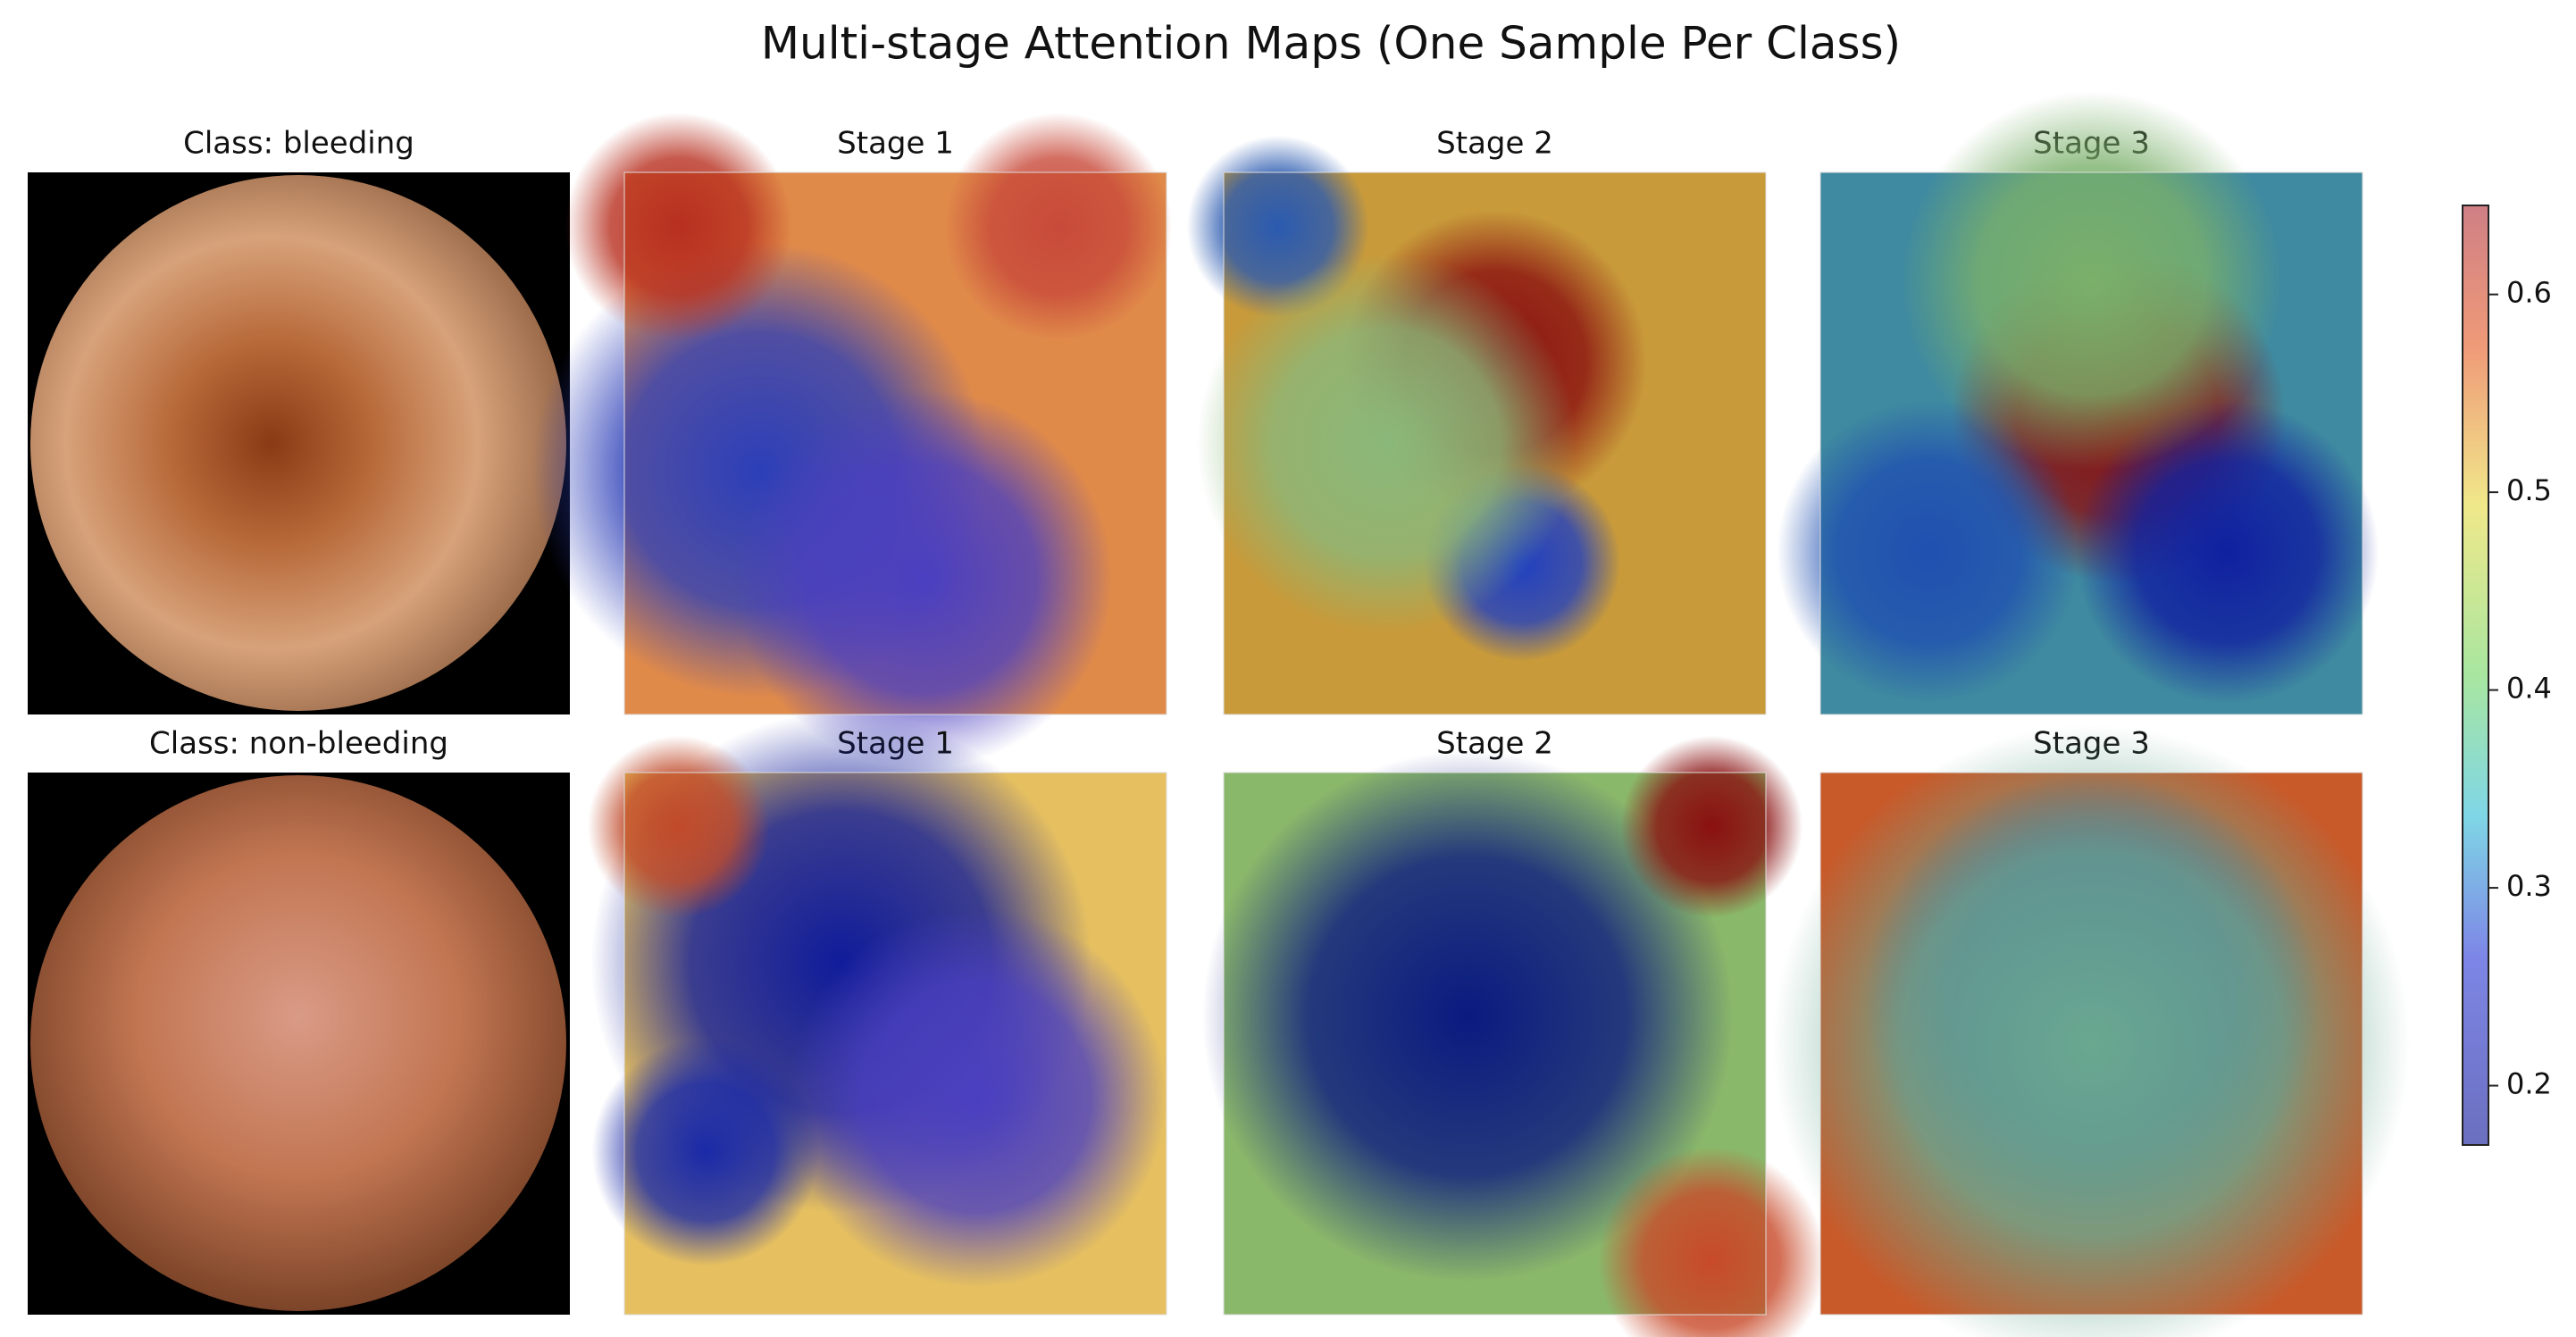 This screenshot has height=1337, width=2576. I want to click on panel-title: Class: non-bleeding, so click(299, 744).